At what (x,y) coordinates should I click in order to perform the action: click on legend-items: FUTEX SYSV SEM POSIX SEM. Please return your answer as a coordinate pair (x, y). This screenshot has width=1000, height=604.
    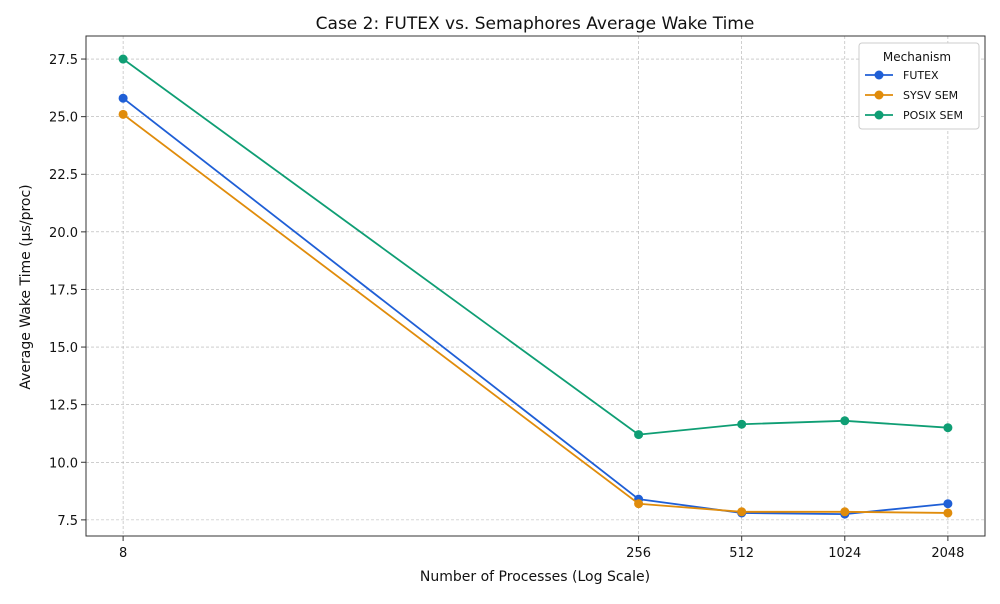
    Looking at the image, I should click on (914, 95).